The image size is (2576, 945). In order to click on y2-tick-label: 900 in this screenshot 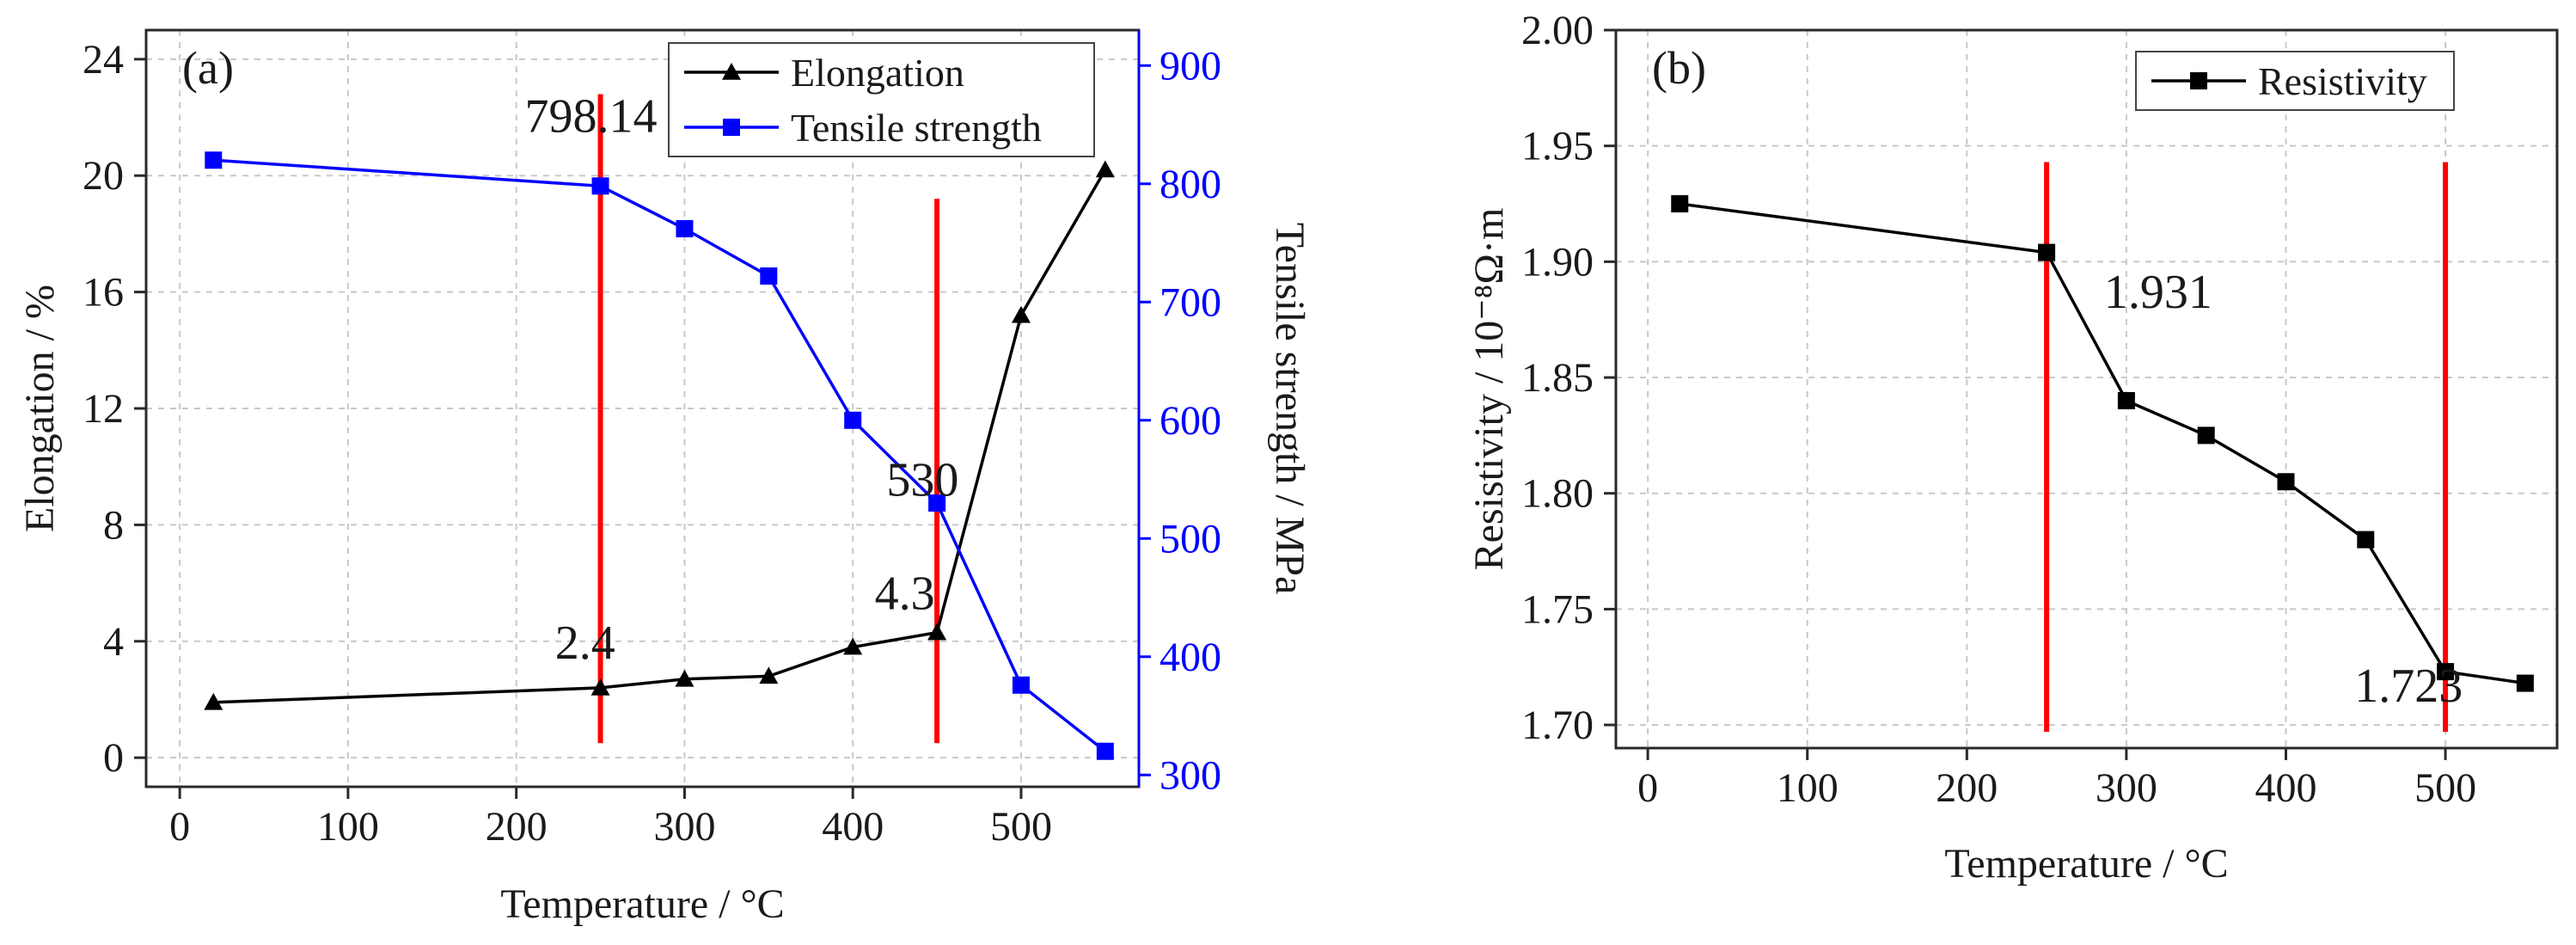, I will do `click(1190, 66)`.